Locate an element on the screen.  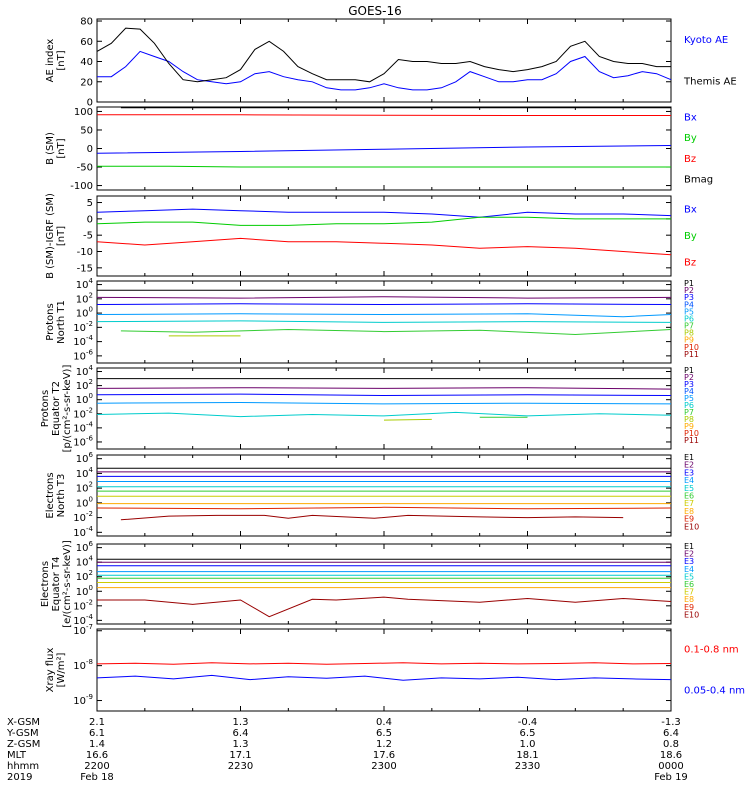
y-tick-label: 60 is located at coordinates (86, 42).